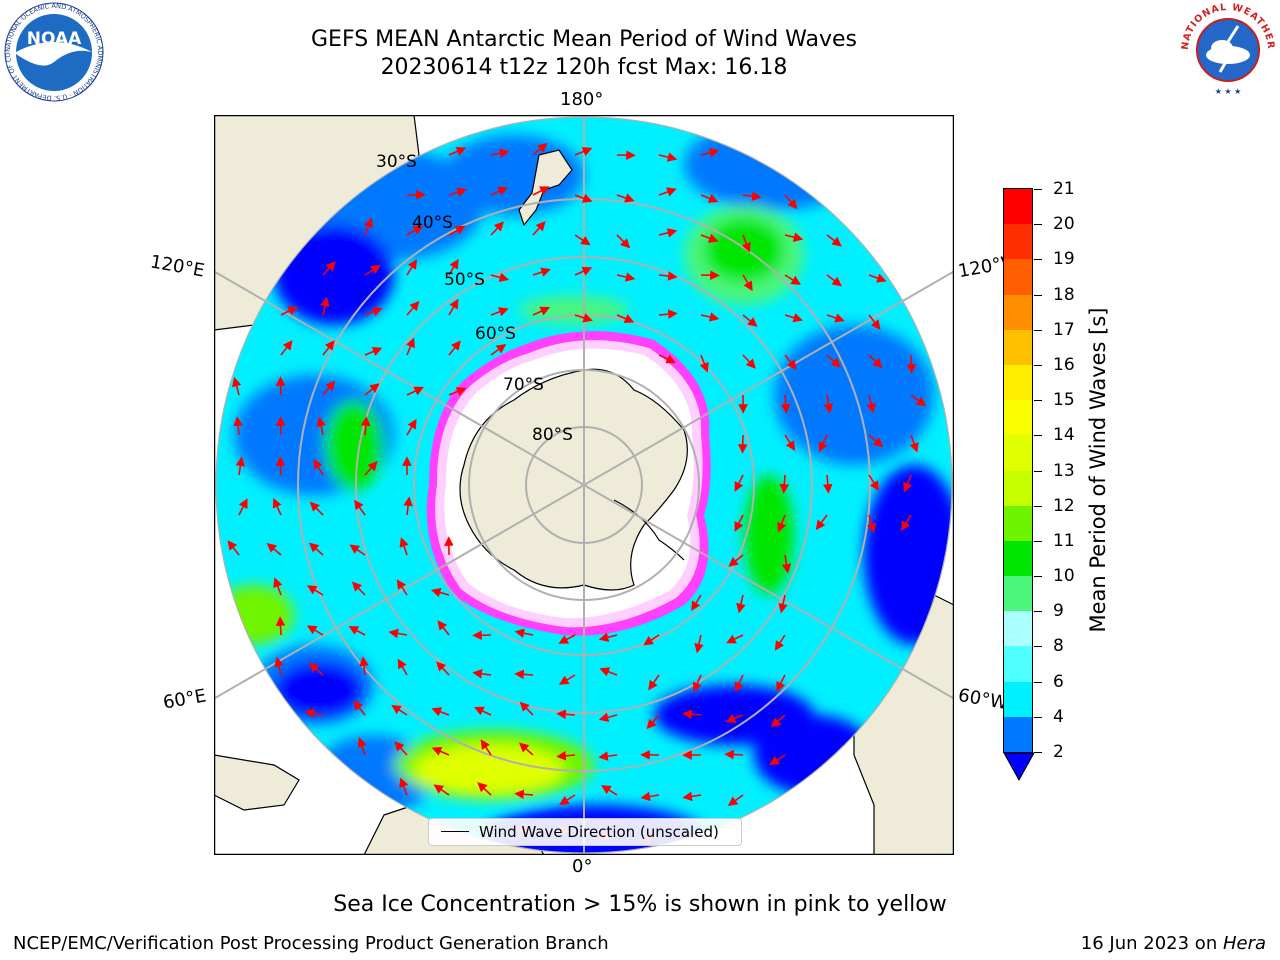 This screenshot has width=1280, height=960. Describe the element at coordinates (1064, 259) in the screenshot. I see `colorbar-tick-label: 19` at that location.